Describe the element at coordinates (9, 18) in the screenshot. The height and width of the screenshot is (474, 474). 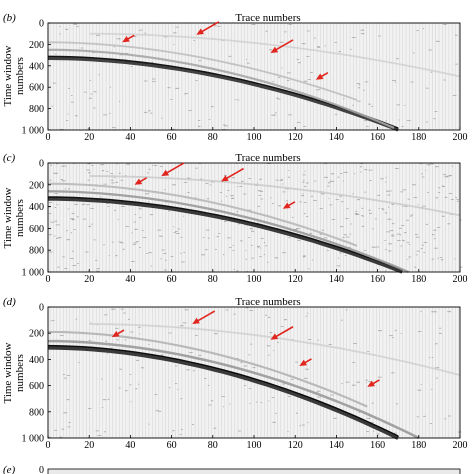
I see `panel-label: (b)` at that location.